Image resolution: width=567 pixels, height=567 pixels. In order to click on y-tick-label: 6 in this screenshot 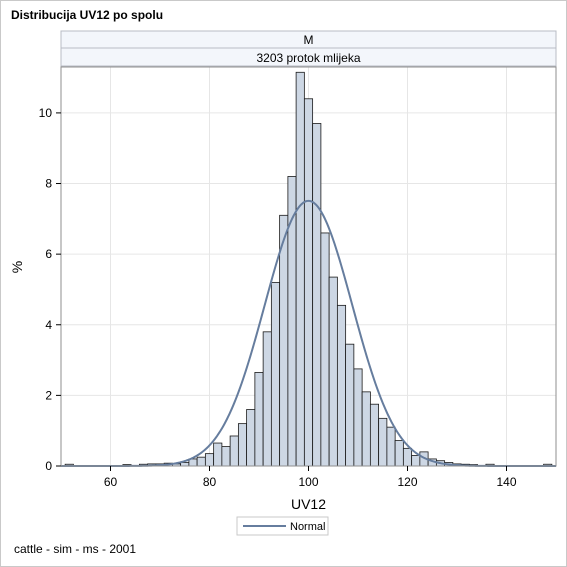, I will do `click(48, 254)`.